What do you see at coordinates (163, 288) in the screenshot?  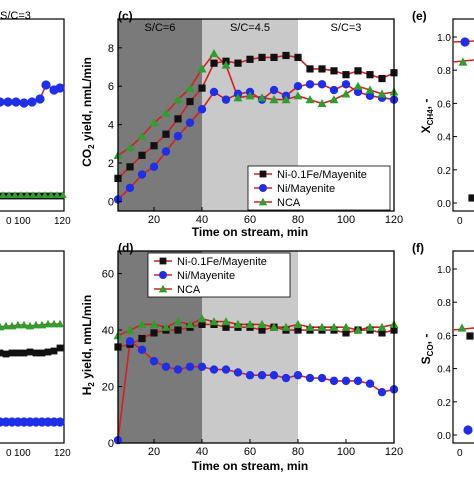 I see `panel-d-legend-marker-nca` at bounding box center [163, 288].